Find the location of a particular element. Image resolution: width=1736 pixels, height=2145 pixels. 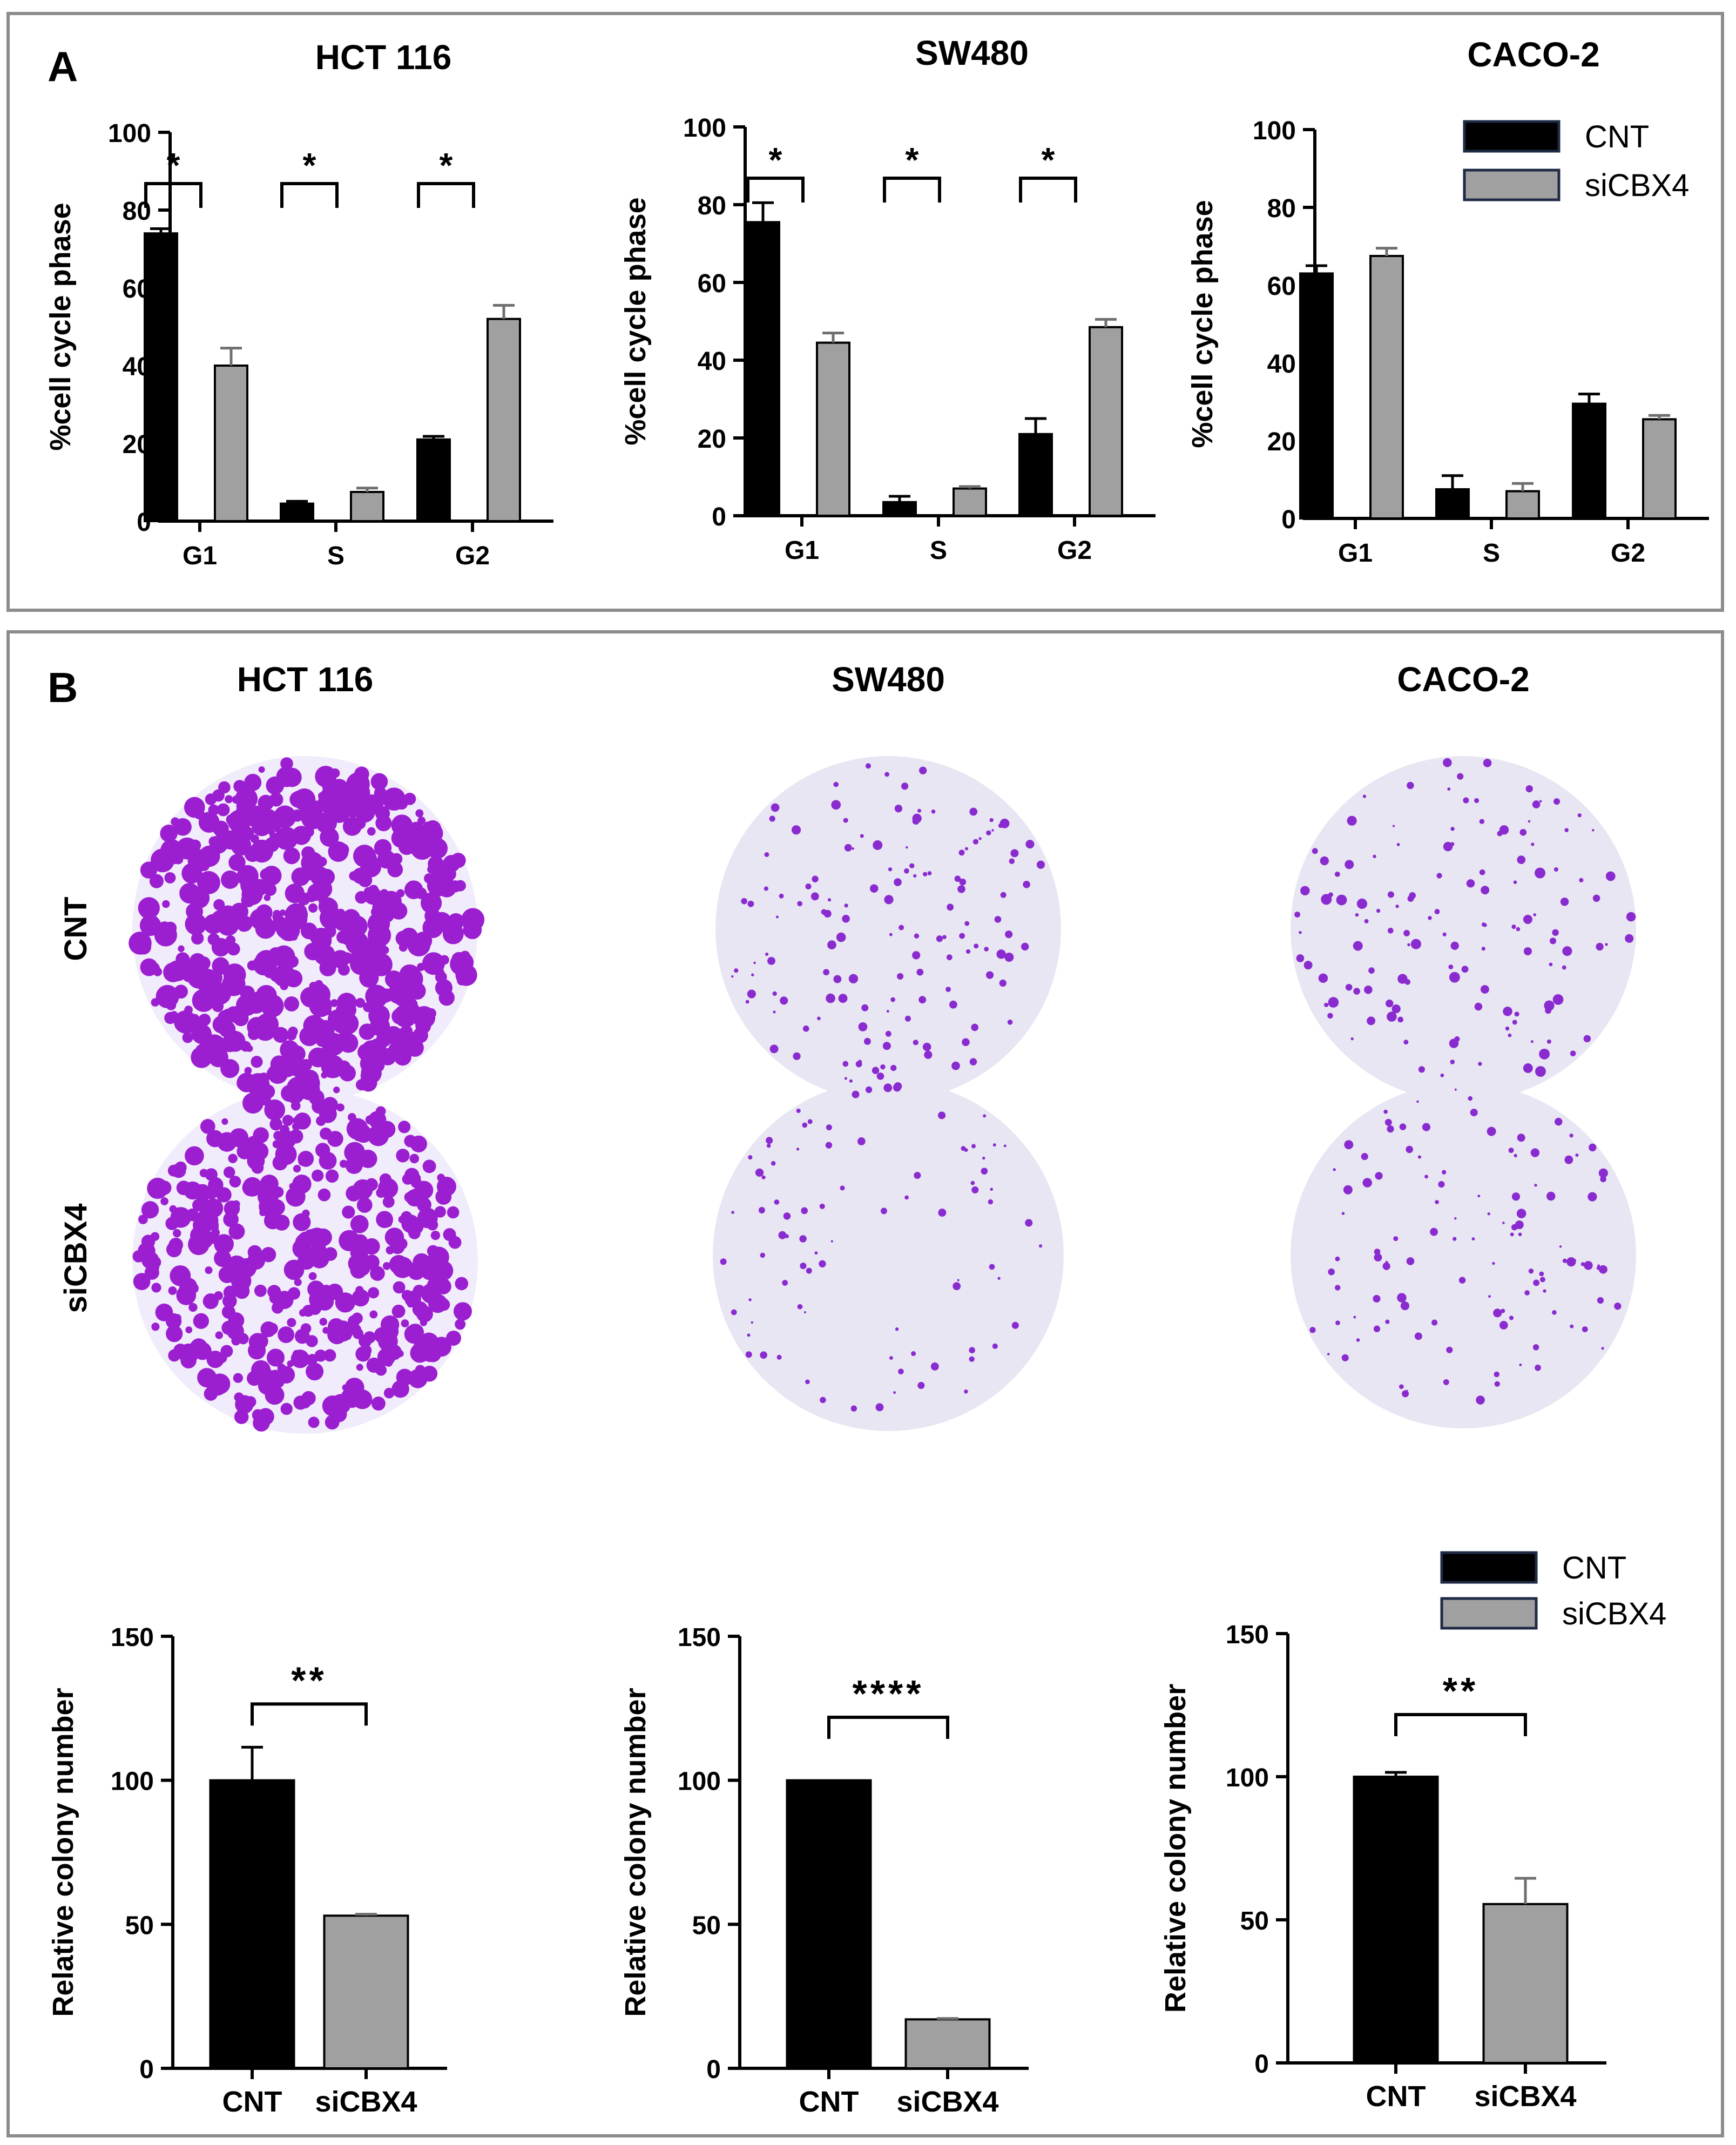

chart-1-xtick-label-1: S is located at coordinates (938, 550).